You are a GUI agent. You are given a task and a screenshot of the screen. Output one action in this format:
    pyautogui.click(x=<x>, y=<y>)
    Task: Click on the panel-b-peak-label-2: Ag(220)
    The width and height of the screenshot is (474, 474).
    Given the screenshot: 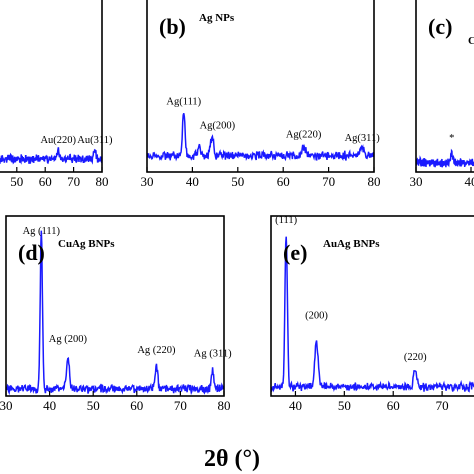 What is the action you would take?
    pyautogui.click(x=304, y=134)
    